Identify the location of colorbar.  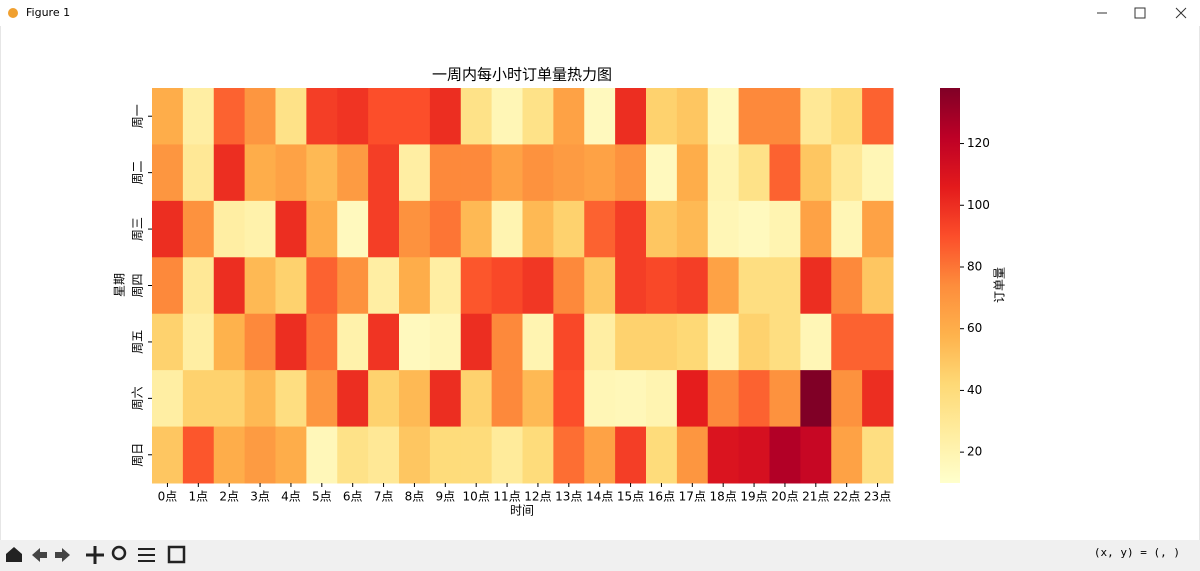
(950, 285).